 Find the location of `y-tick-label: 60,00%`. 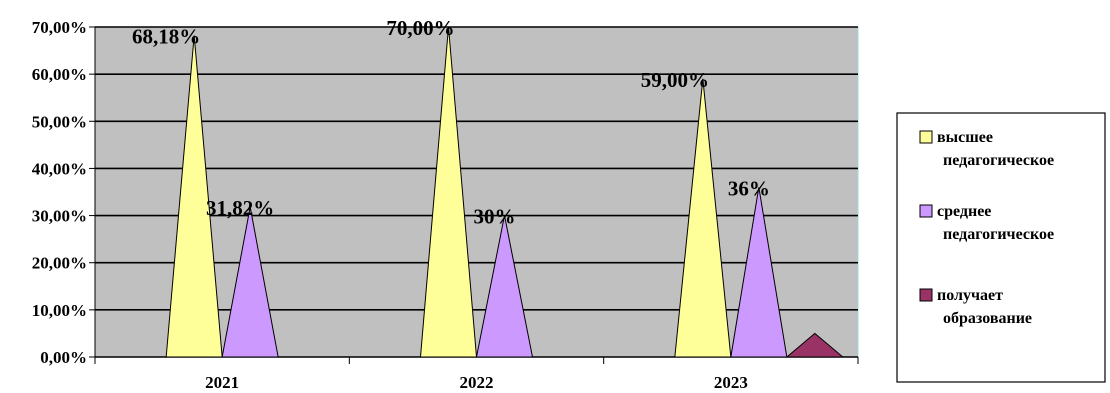

y-tick-label: 60,00% is located at coordinates (59, 74).